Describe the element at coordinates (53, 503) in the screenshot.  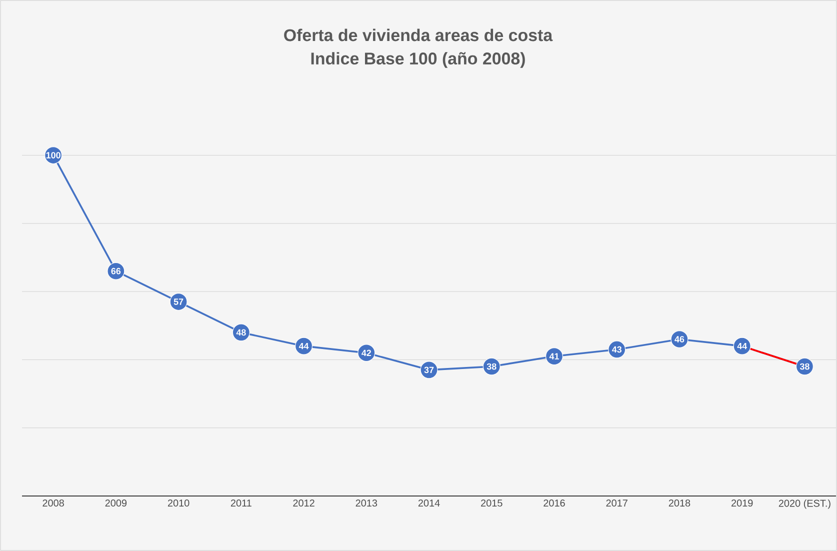
I see `x-tick-label: 2008` at that location.